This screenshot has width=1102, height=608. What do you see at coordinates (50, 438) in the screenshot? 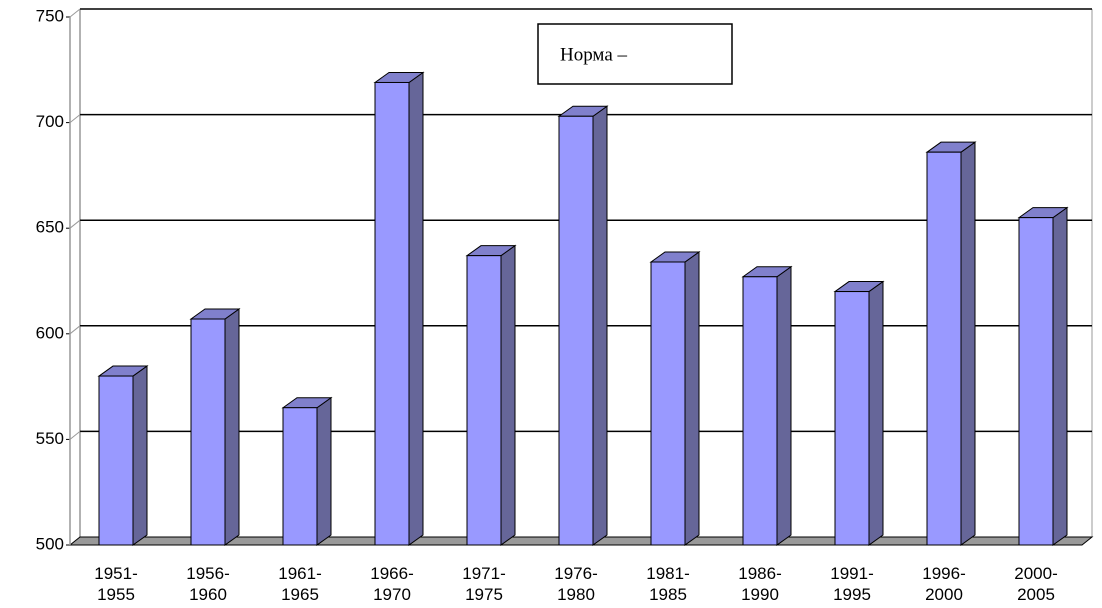
I see `y-tick-label: 550` at bounding box center [50, 438].